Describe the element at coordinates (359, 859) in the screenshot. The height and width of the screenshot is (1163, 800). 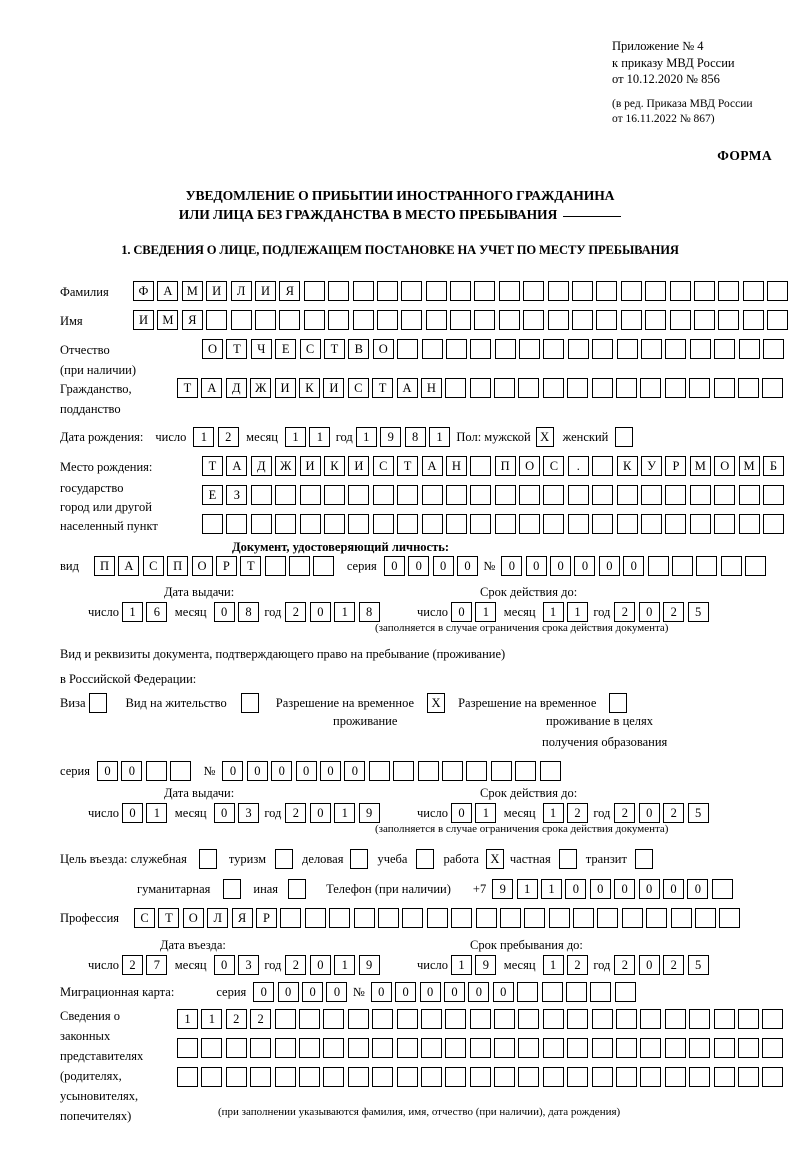
I see `checkbox-purpose-business` at that location.